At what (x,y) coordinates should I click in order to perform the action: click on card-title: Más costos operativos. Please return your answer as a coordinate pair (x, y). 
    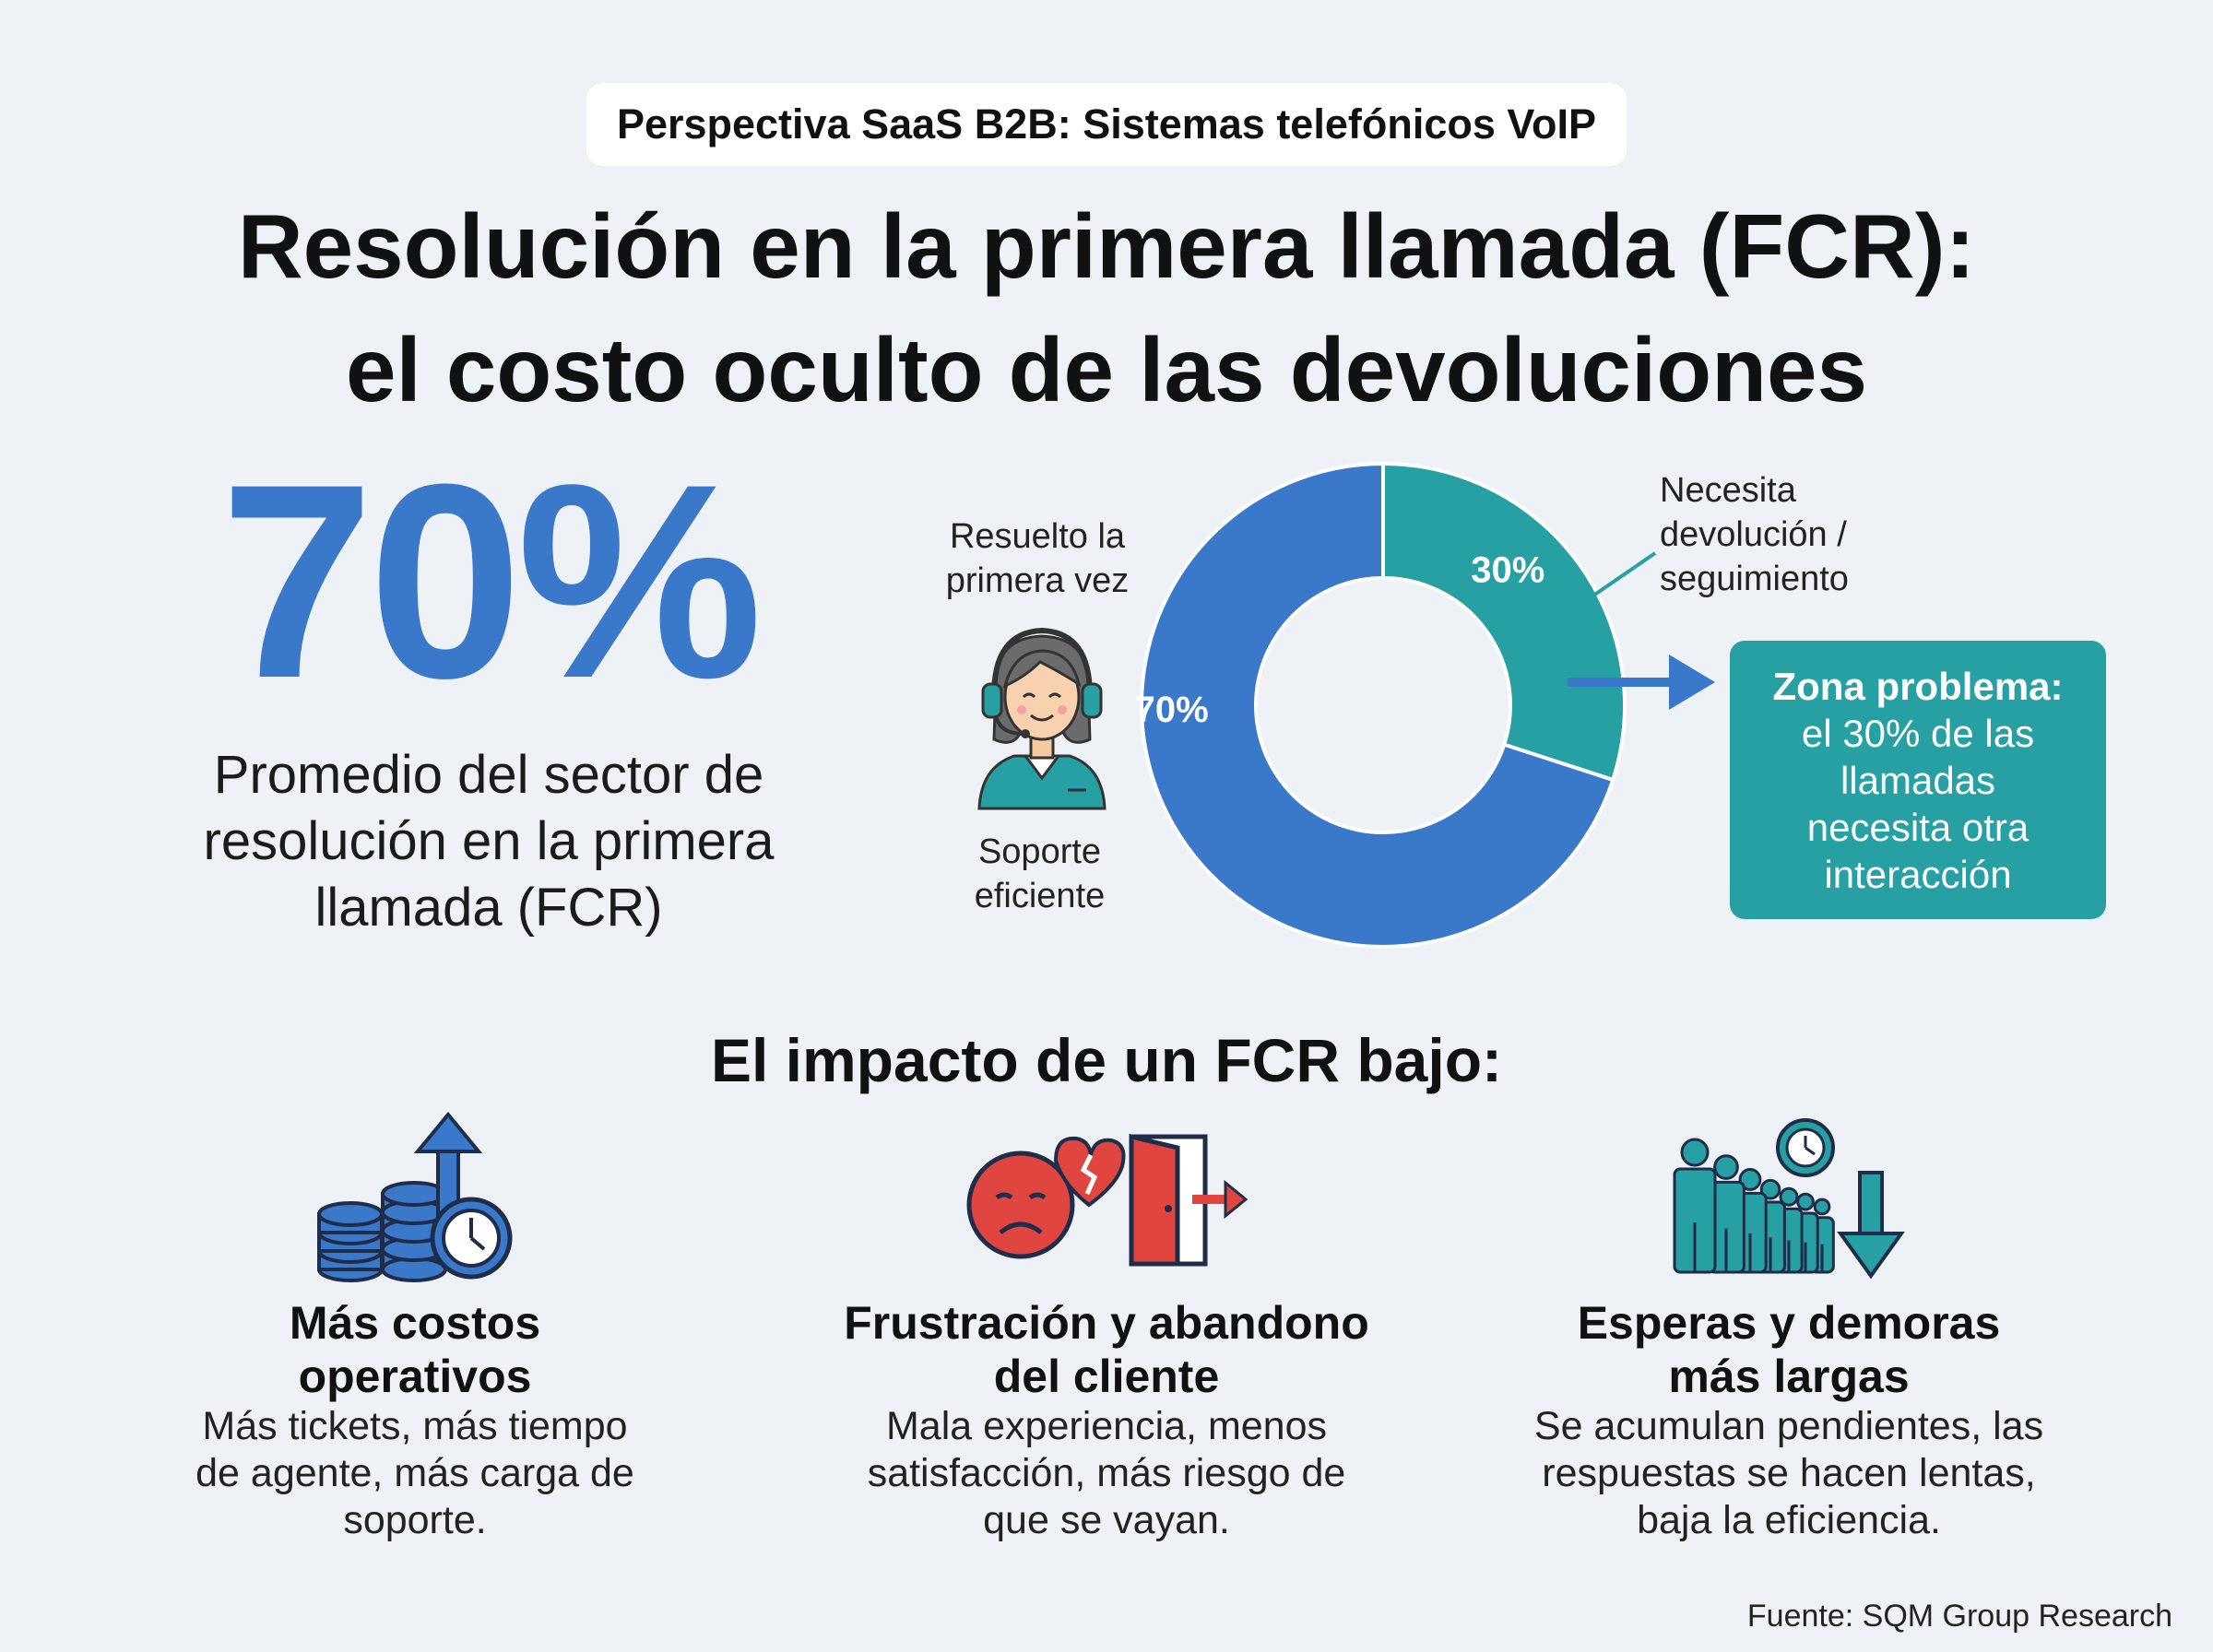
    Looking at the image, I should click on (415, 1349).